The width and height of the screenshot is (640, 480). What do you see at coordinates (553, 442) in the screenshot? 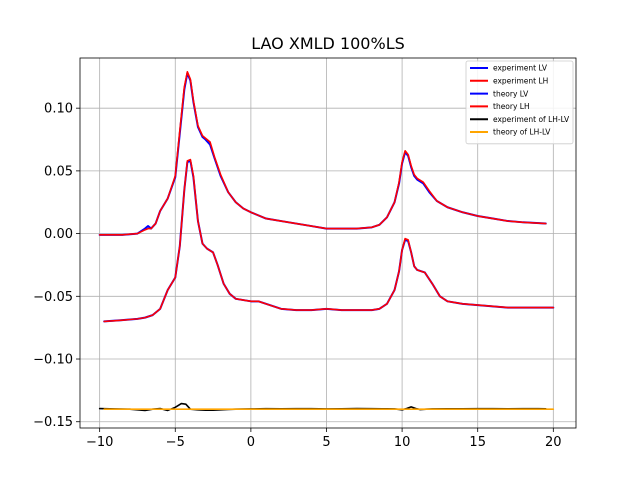
I see `x-tick-label: 20` at bounding box center [553, 442].